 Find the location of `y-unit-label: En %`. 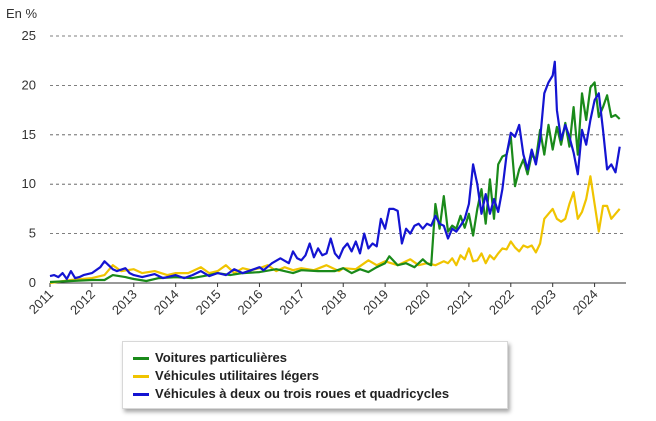

y-unit-label: En % is located at coordinates (22, 13).